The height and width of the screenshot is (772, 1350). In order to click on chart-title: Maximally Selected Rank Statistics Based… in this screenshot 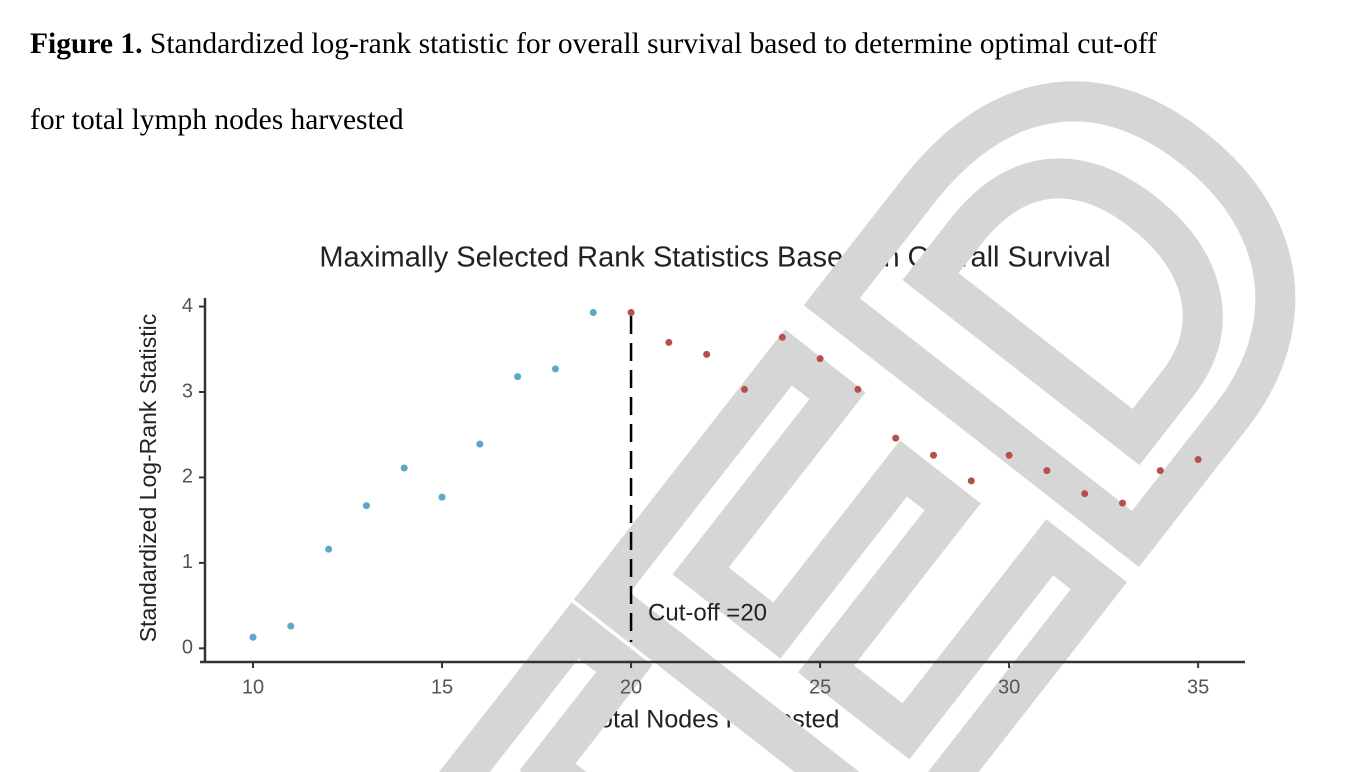, I will do `click(714, 258)`.